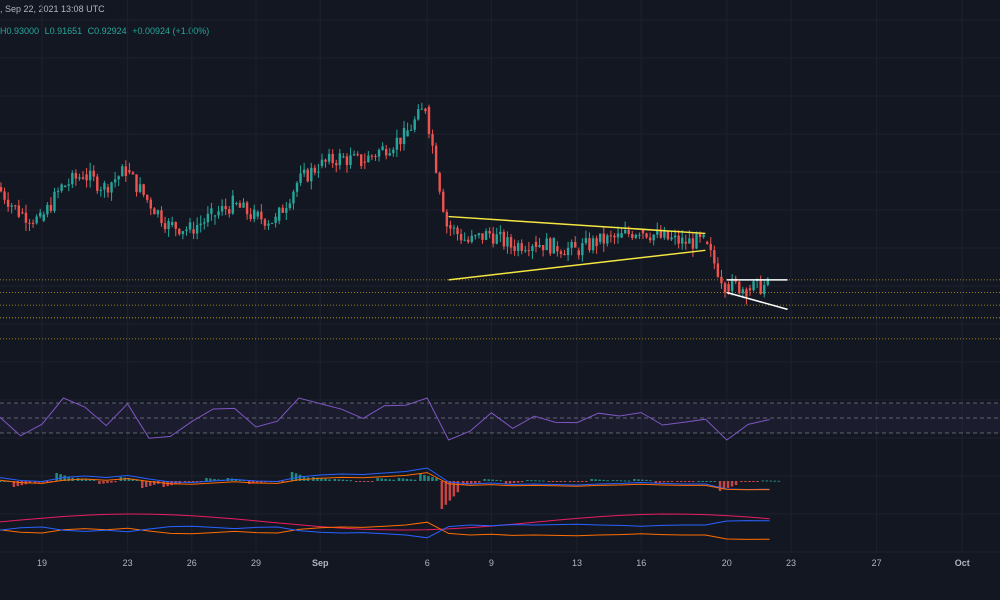  Describe the element at coordinates (171, 31) in the screenshot. I see `change-value: +0.00924 (+1.00%)` at that location.